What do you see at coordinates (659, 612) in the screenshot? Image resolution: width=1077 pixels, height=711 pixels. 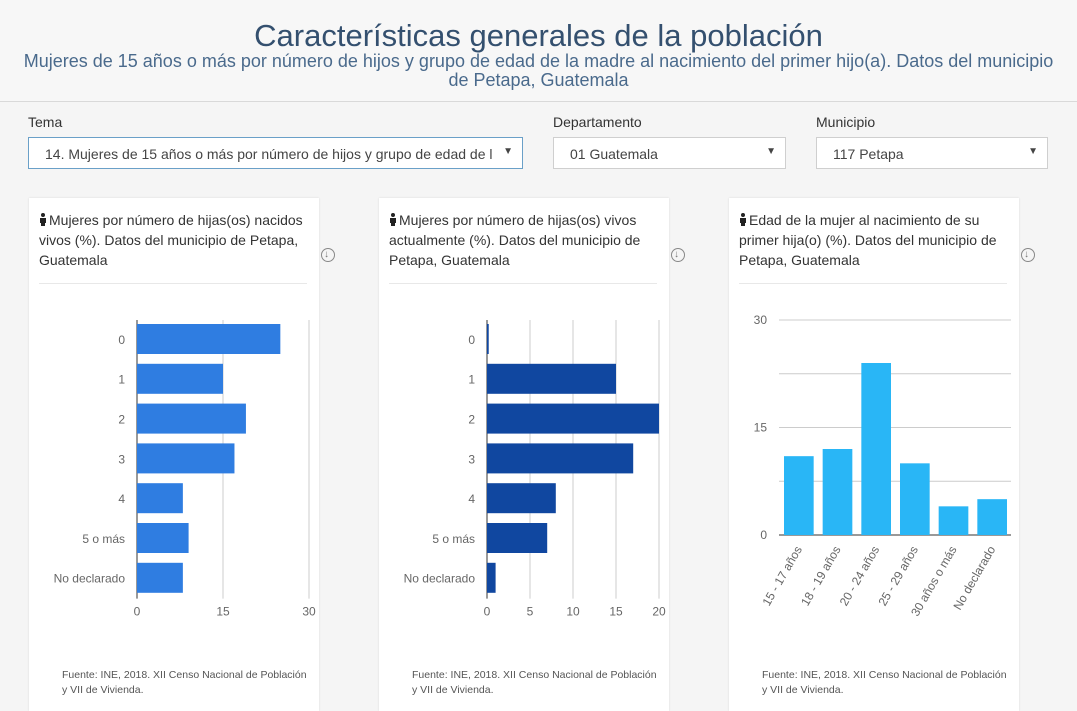 I see `tick-label: 20` at bounding box center [659, 612].